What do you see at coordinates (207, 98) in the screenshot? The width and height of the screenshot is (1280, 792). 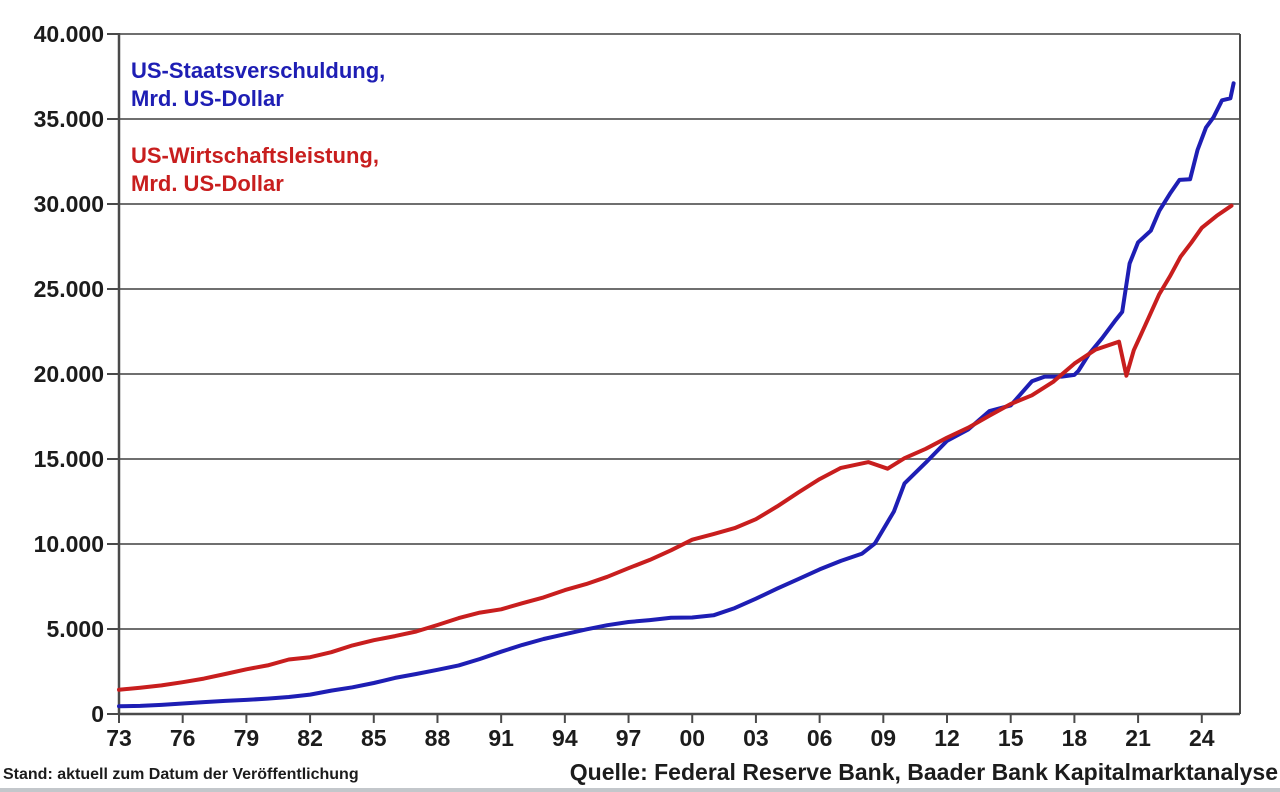 I see `legend-debt-line2: Mrd. US-Dollar` at bounding box center [207, 98].